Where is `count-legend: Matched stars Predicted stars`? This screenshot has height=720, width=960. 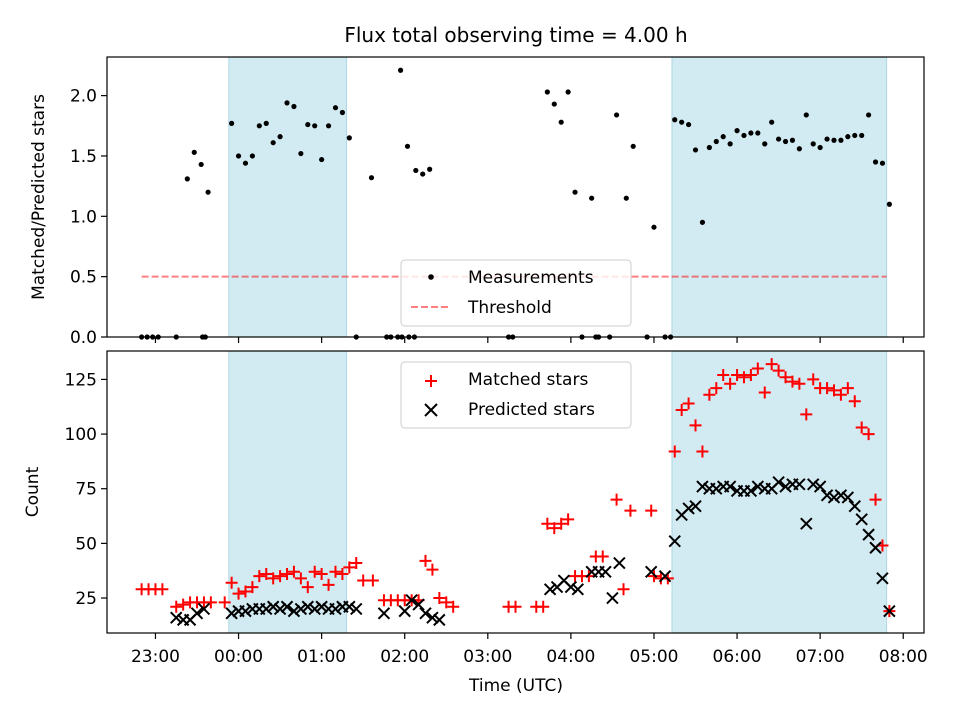
count-legend: Matched stars Predicted stars is located at coordinates (516, 395).